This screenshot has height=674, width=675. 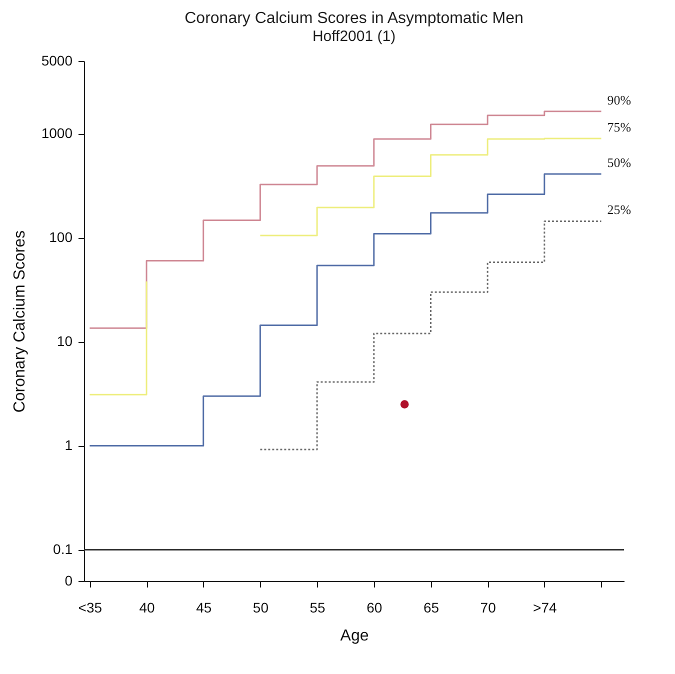 I want to click on x-tick-label: 60, so click(x=374, y=608).